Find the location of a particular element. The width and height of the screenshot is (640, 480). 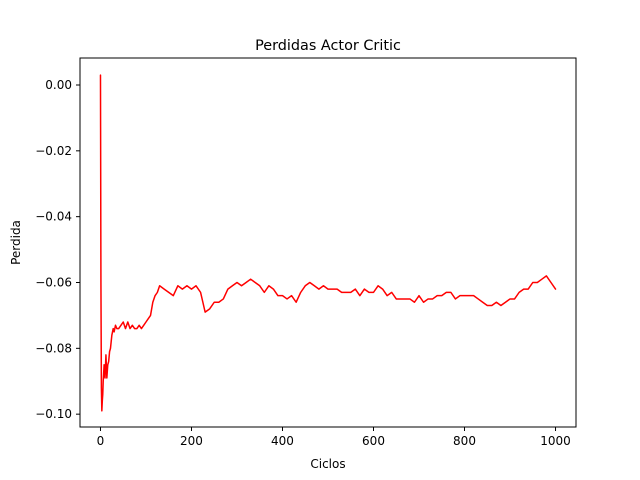

y-axis-label: Perdida is located at coordinates (16, 242).